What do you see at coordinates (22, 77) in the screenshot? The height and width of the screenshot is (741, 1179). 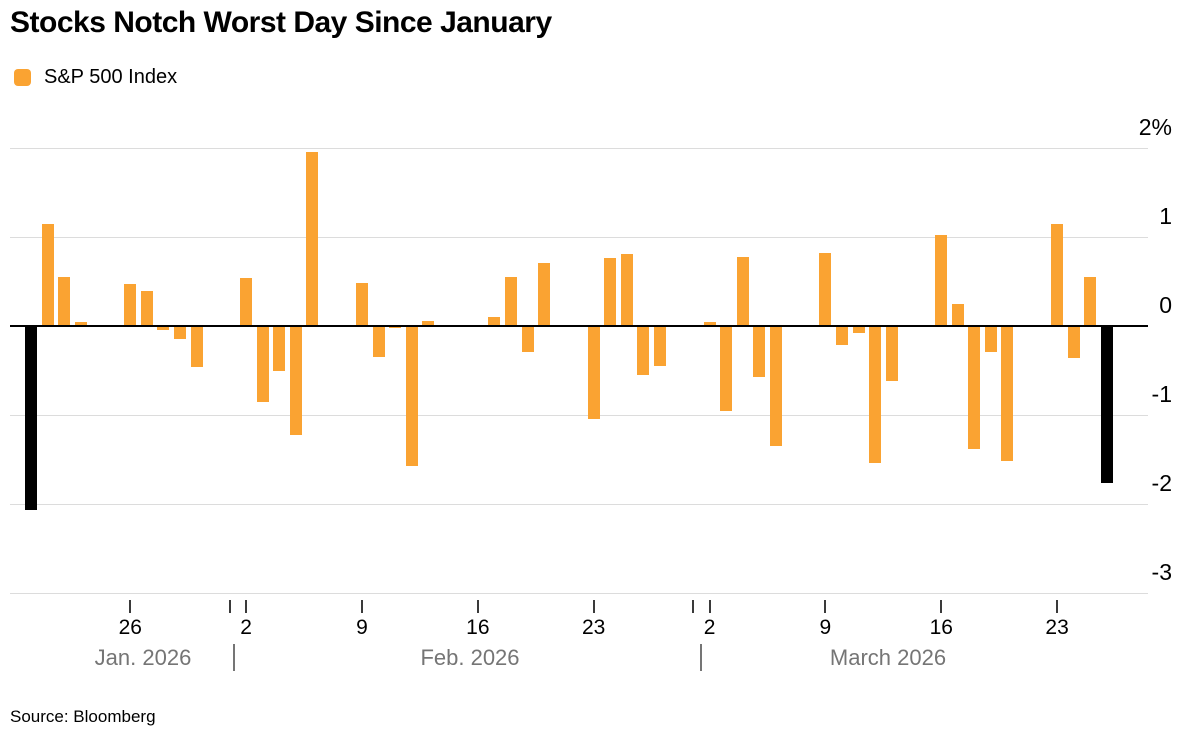 I see `legend-swatch-icon` at bounding box center [22, 77].